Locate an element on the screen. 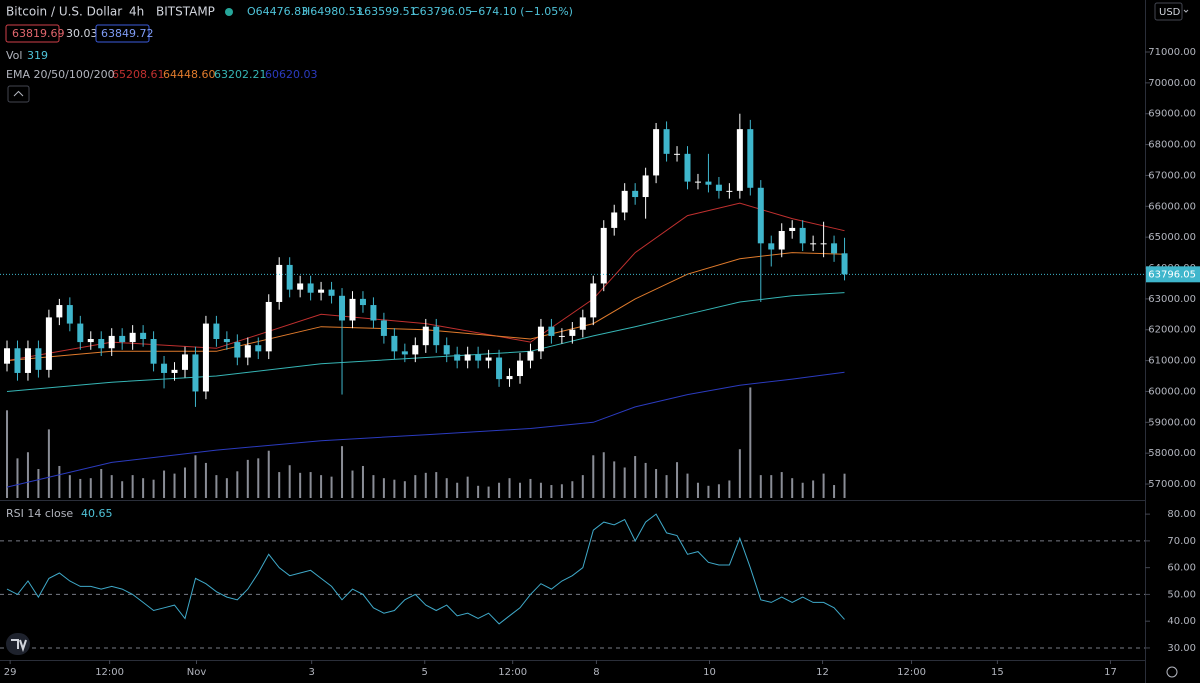  y-tick-label: 70000.00 is located at coordinates (1172, 83).